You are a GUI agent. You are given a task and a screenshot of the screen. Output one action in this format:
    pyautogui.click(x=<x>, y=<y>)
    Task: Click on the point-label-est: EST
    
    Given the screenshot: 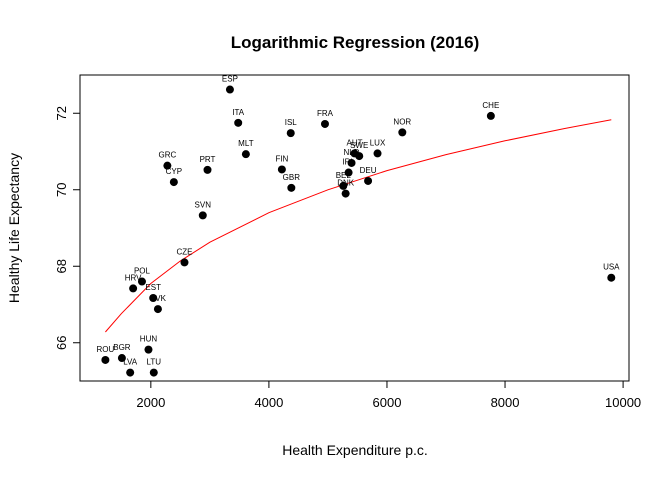 What is the action you would take?
    pyautogui.click(x=153, y=287)
    